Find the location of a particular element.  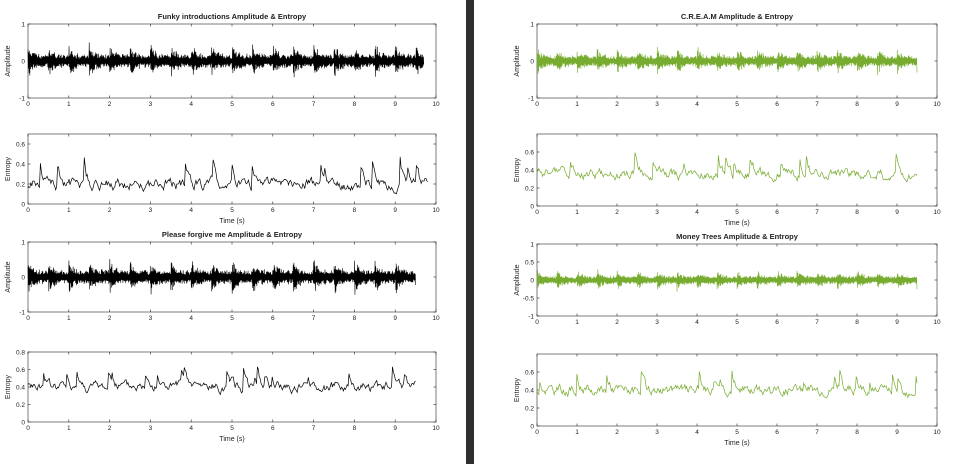

chart-panel-right-mid1: Entropy Time (s) 0 1 2 3 4 5 6 7 8 9 10 0.6 0.4 0.2 0 is located at coordinates (727, 180).